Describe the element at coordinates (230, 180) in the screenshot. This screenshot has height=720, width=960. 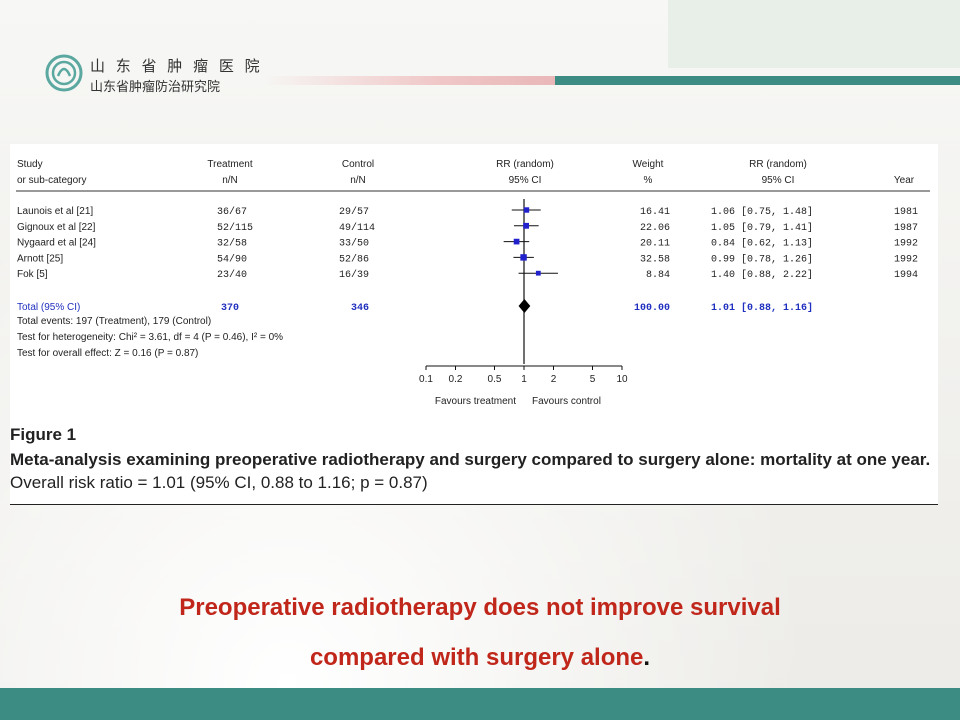
I see `column-header-treatment-2: n/N` at that location.